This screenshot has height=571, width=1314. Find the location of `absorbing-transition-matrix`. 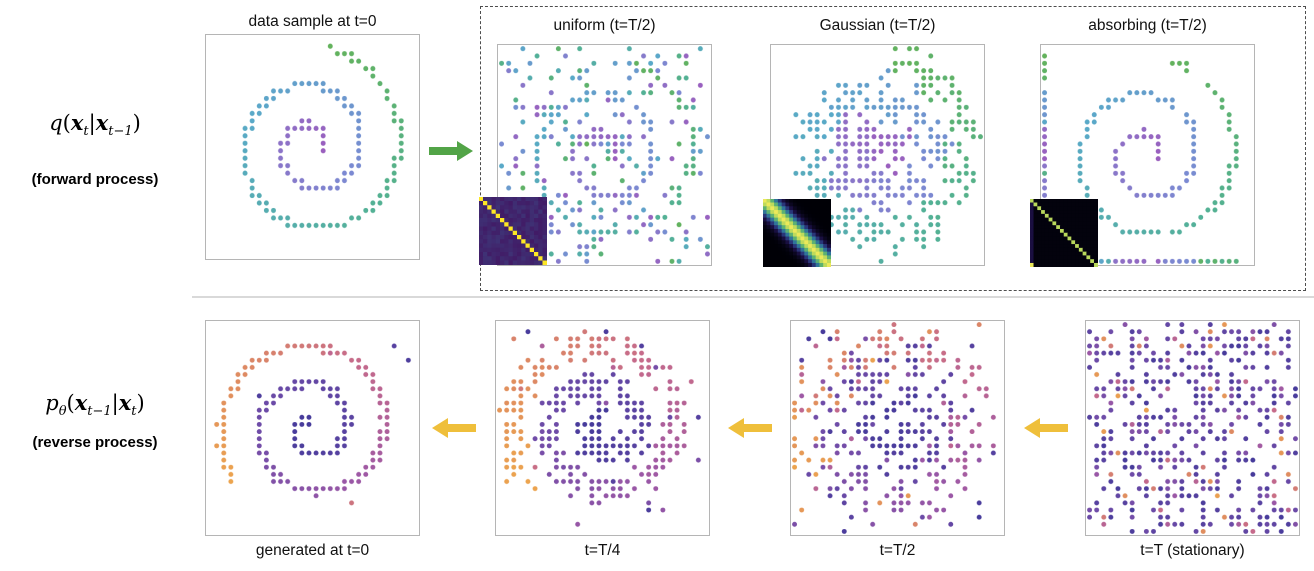

absorbing-transition-matrix is located at coordinates (1064, 233).